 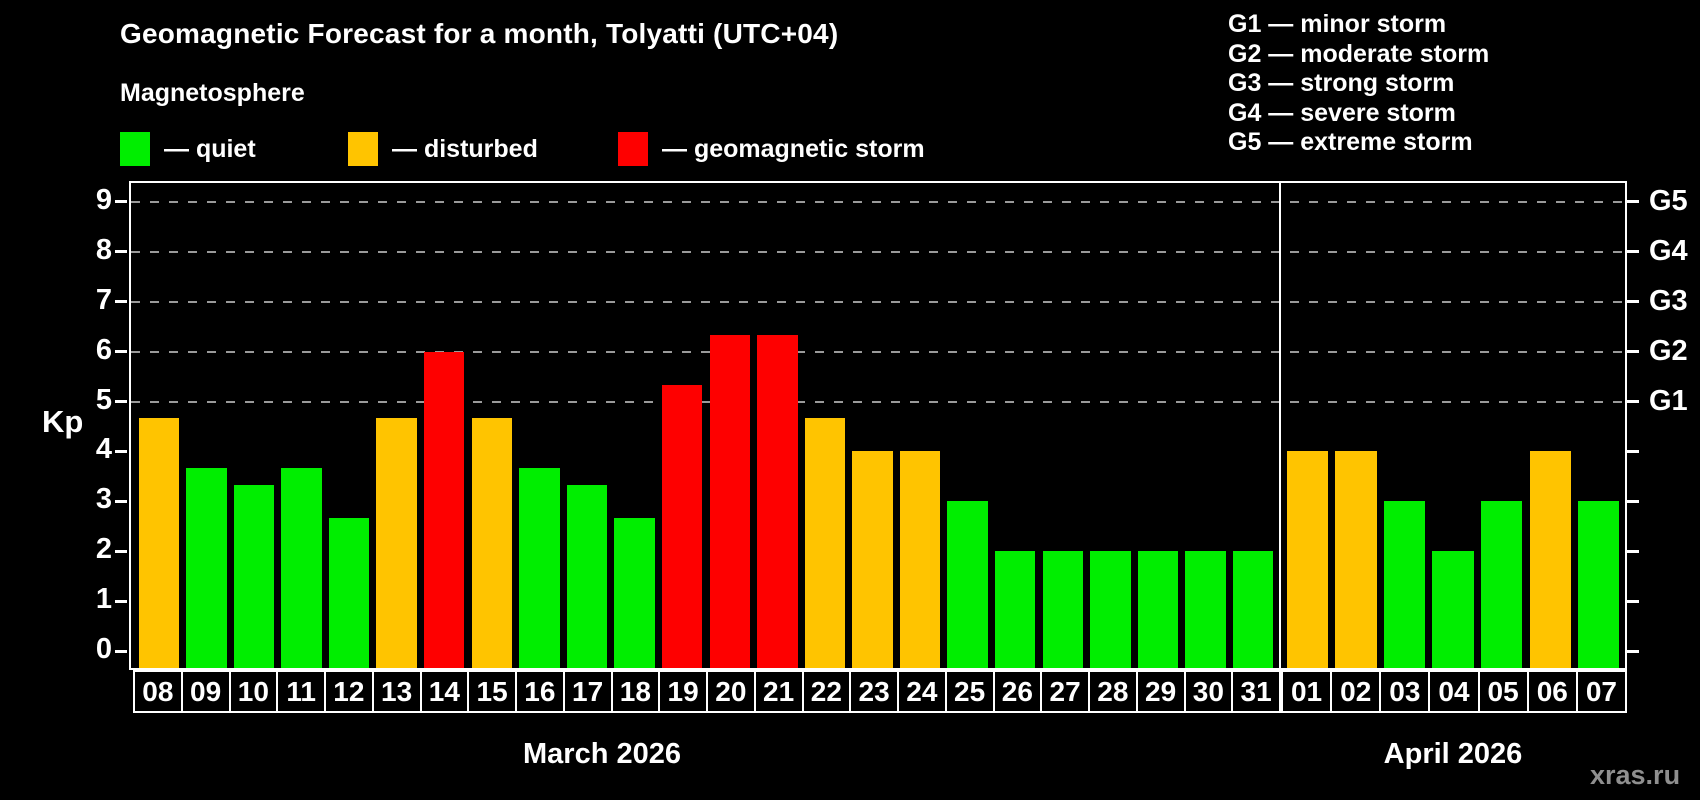 I want to click on day-label-march-22: 22, so click(x=826, y=691).